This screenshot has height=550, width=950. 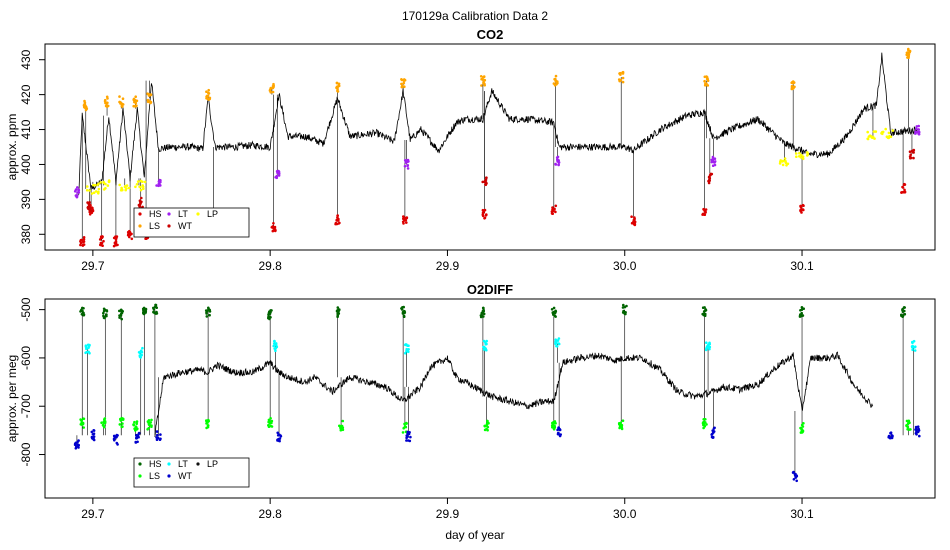 What do you see at coordinates (26, 94) in the screenshot?
I see `y-tick-label: 420` at bounding box center [26, 94].